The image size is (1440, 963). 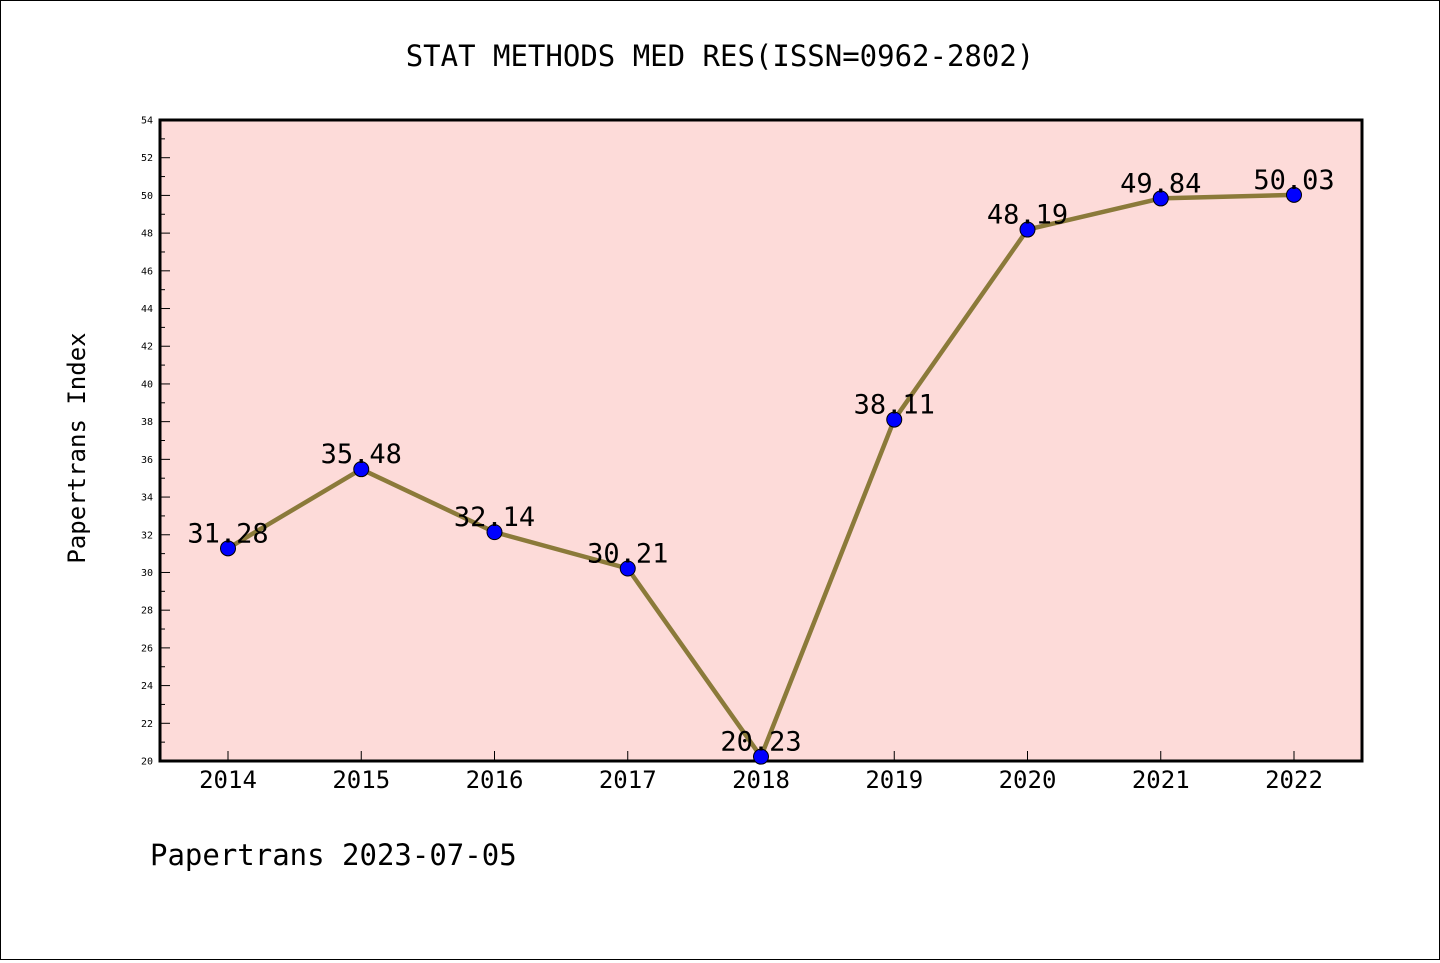 I want to click on data-label: 38.11, so click(x=894, y=405).